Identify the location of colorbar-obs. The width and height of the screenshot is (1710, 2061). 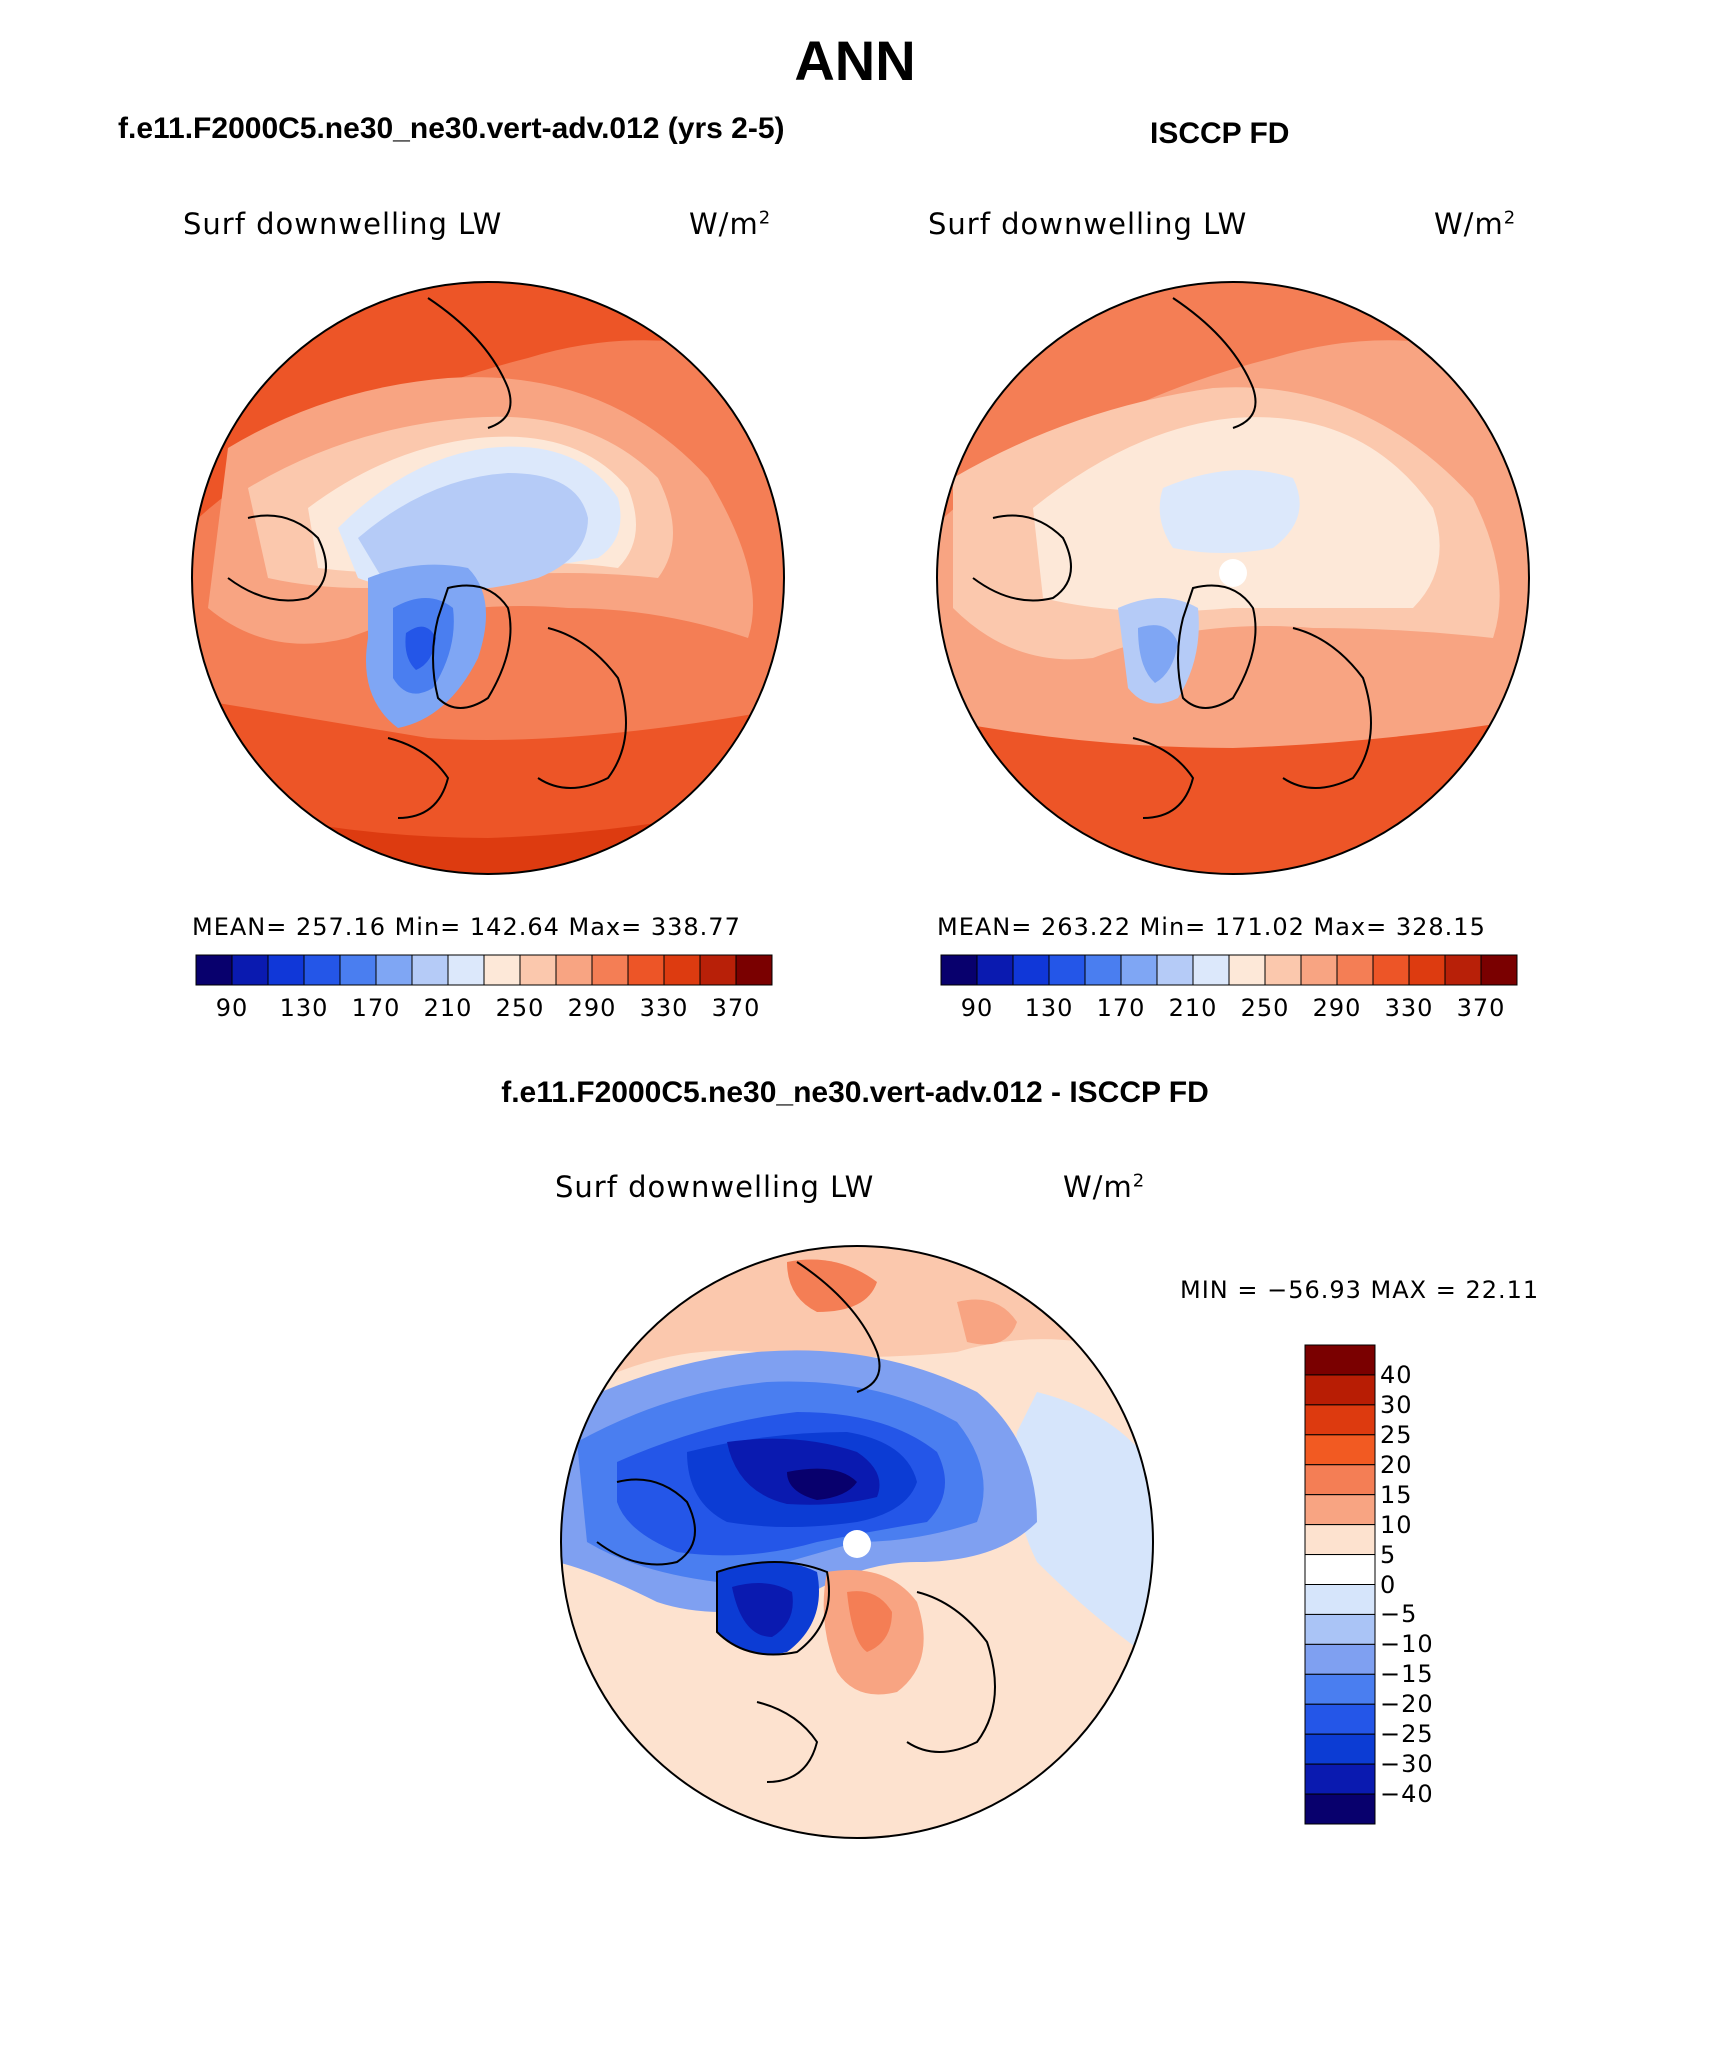
(1229, 970).